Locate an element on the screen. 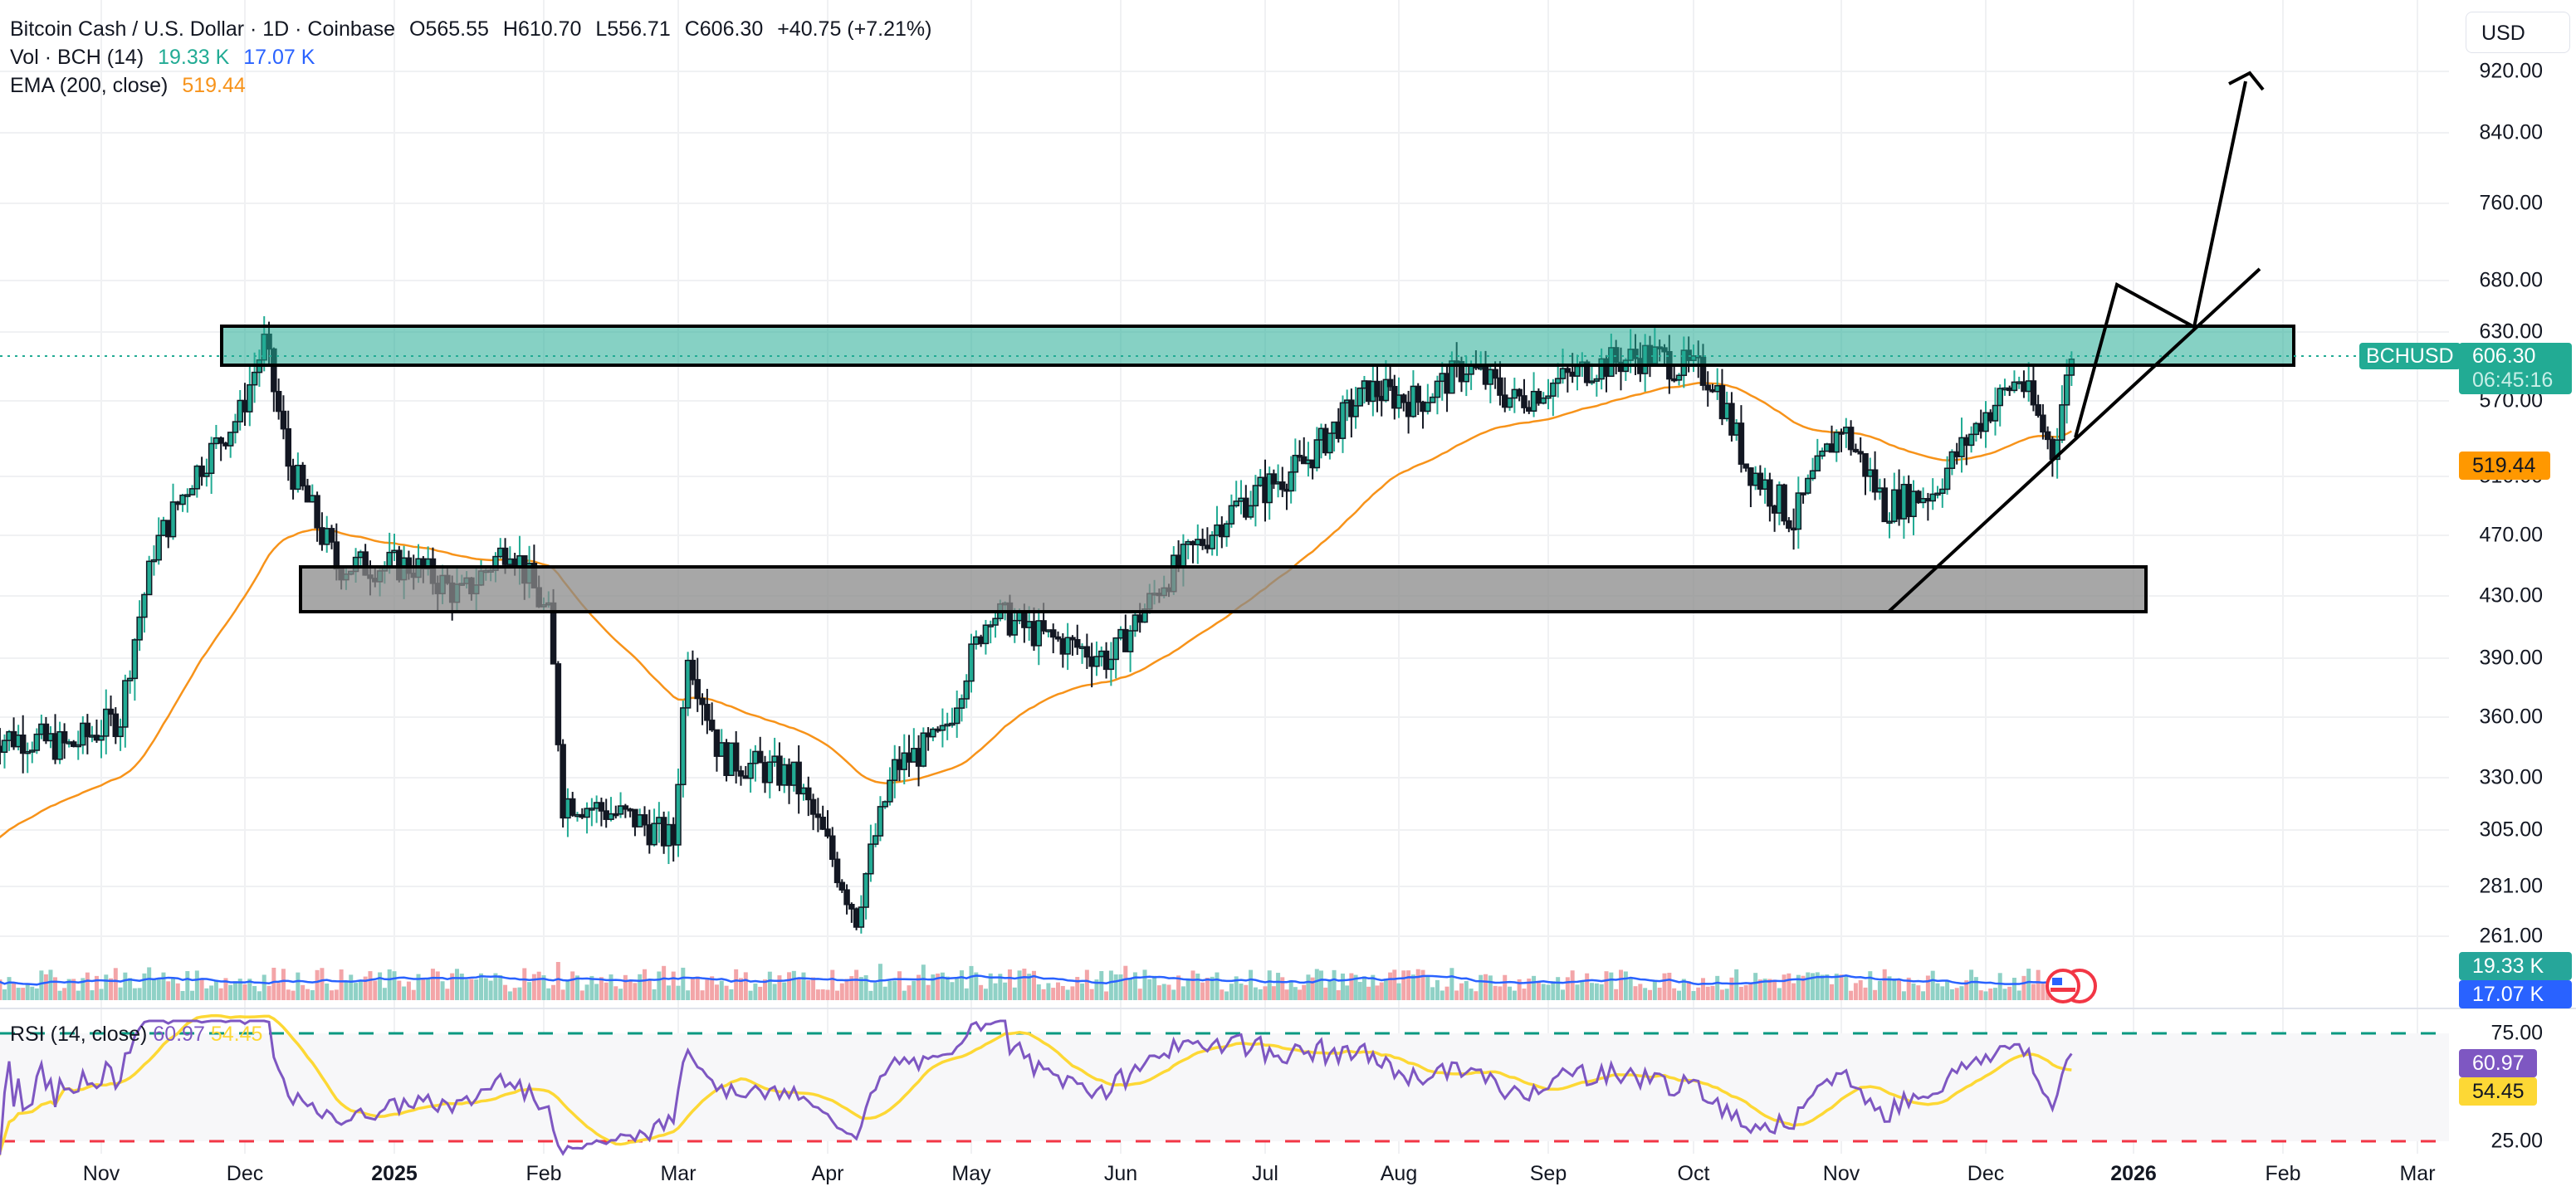 This screenshot has height=1201, width=2576. projection-path is located at coordinates (2160, 259).